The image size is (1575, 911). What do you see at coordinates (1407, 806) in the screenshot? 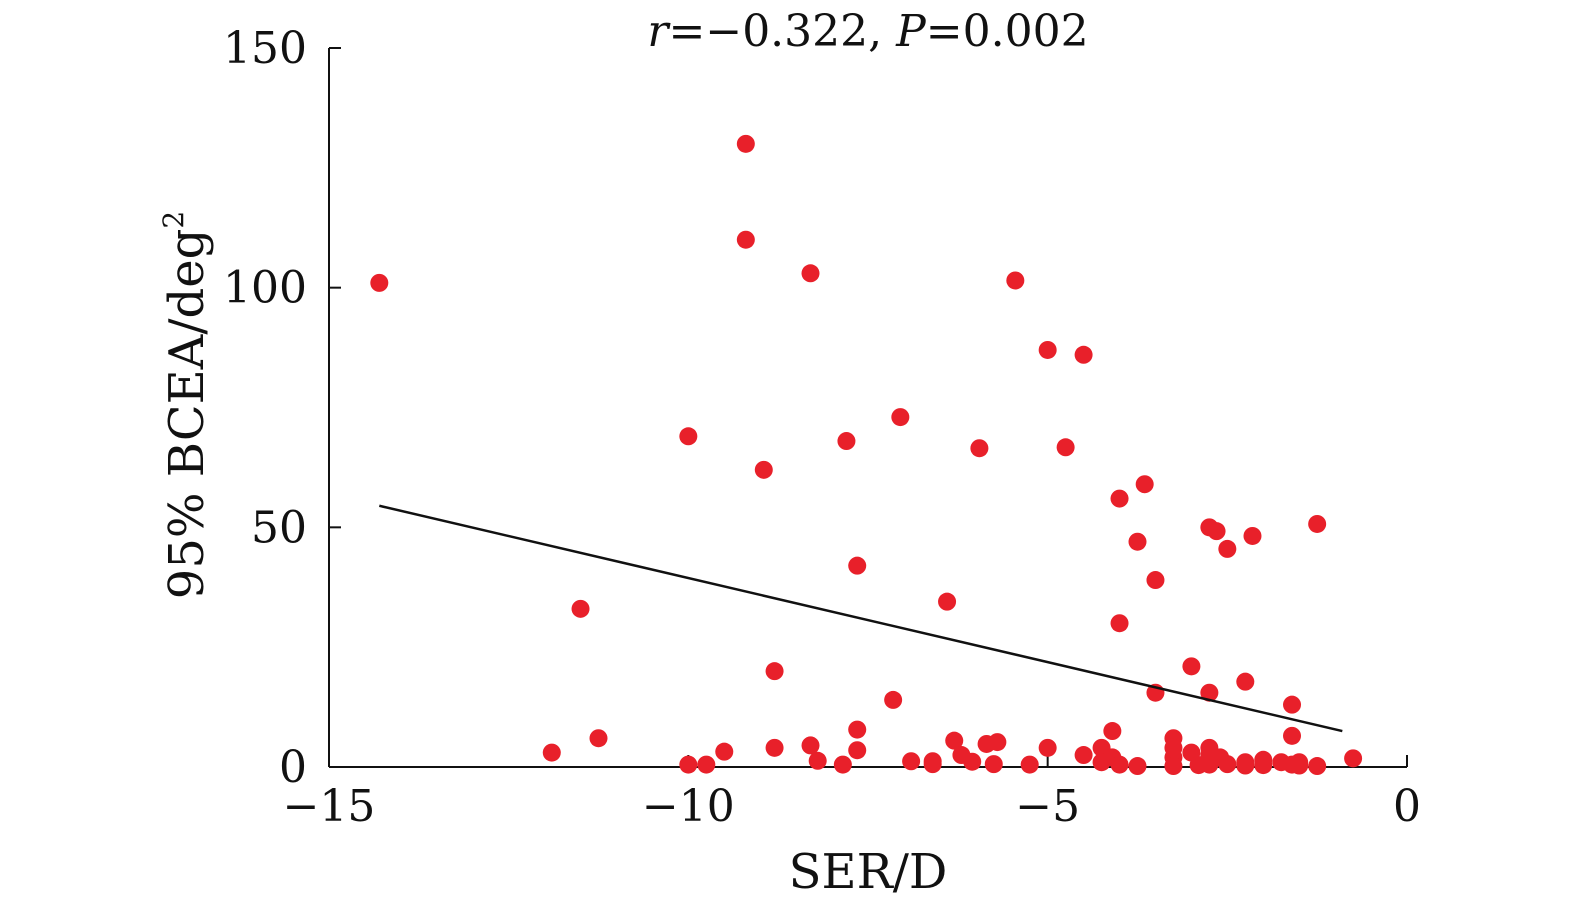
I see `x-tick-label: 0` at bounding box center [1407, 806].